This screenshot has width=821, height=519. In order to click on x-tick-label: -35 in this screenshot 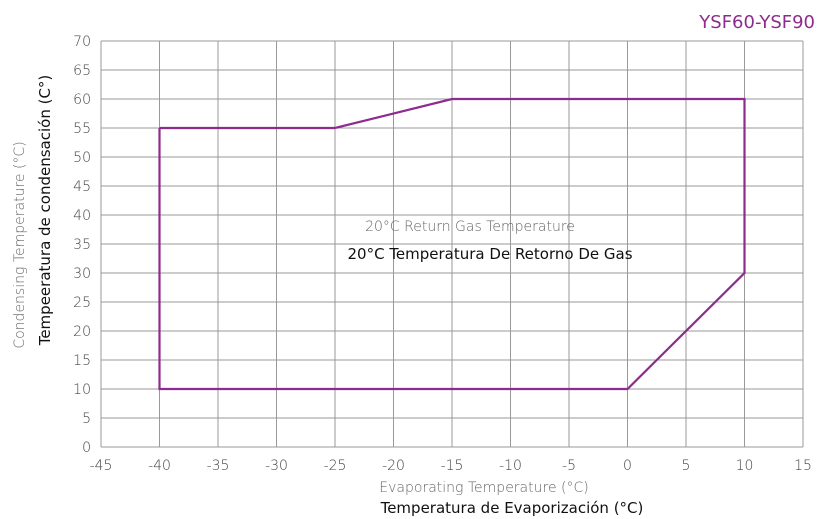, I will do `click(218, 466)`.